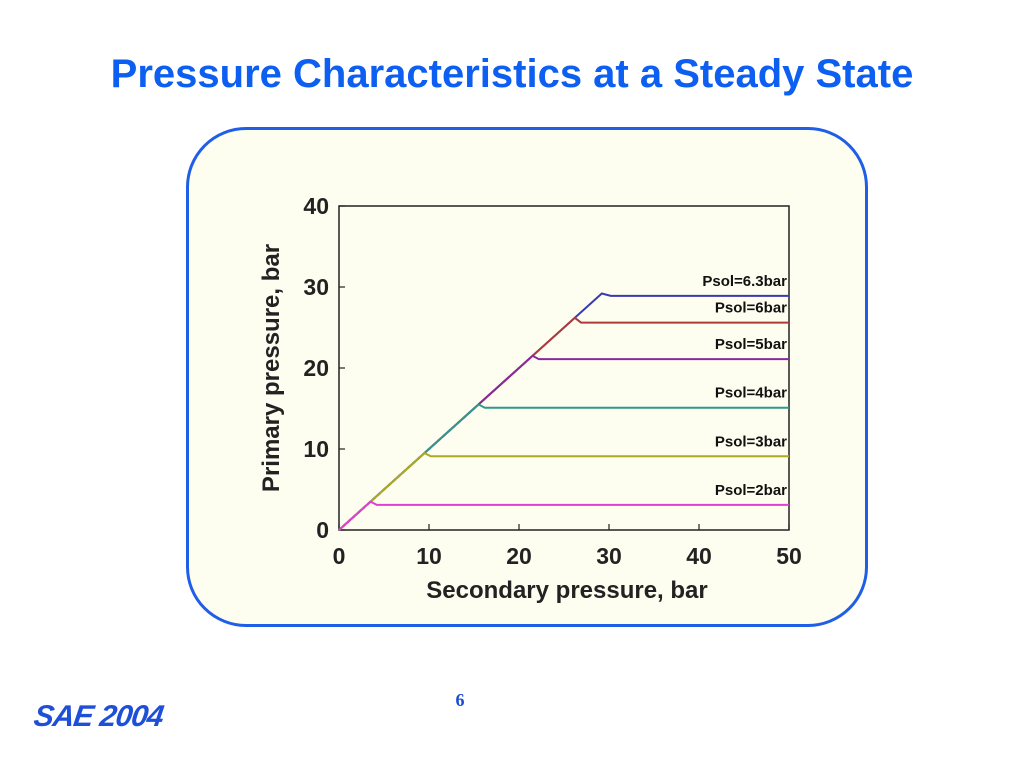  Describe the element at coordinates (699, 556) in the screenshot. I see `x-tick-label: 40` at that location.